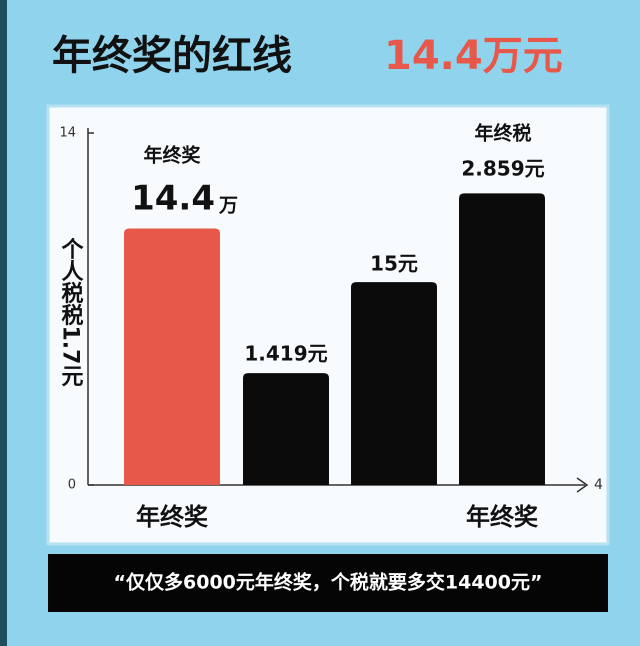  Describe the element at coordinates (173, 199) in the screenshot. I see `bar-annotation: 14.4` at that location.